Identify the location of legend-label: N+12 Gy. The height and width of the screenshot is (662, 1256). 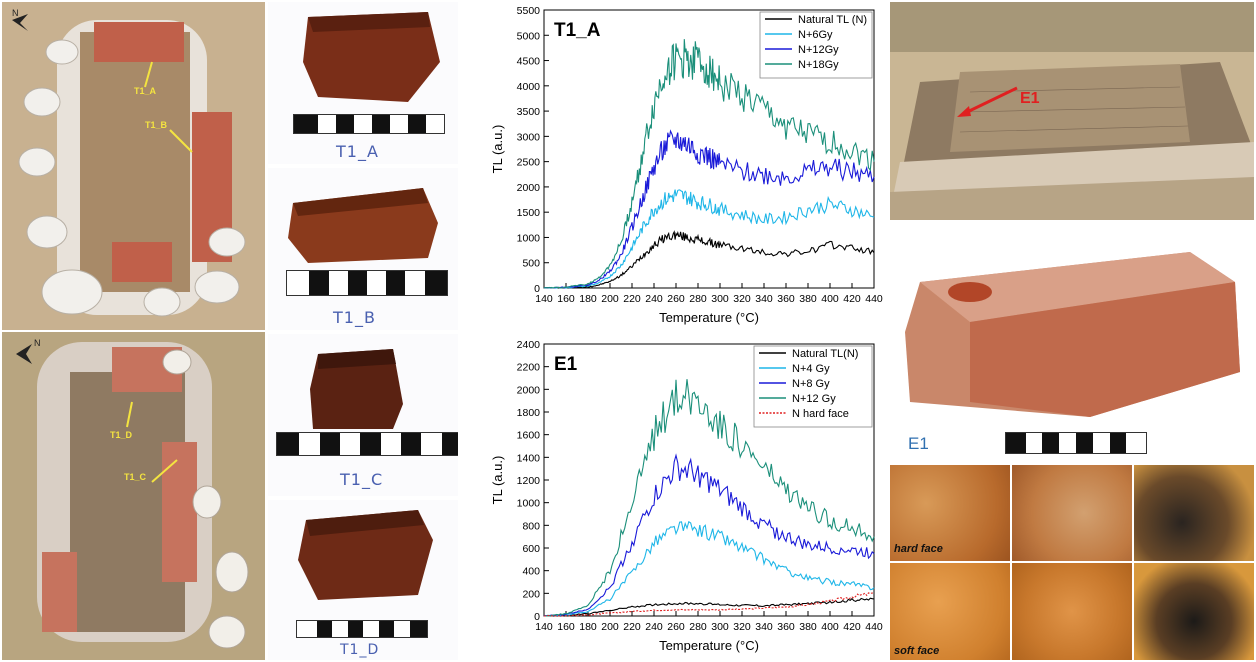
(814, 399).